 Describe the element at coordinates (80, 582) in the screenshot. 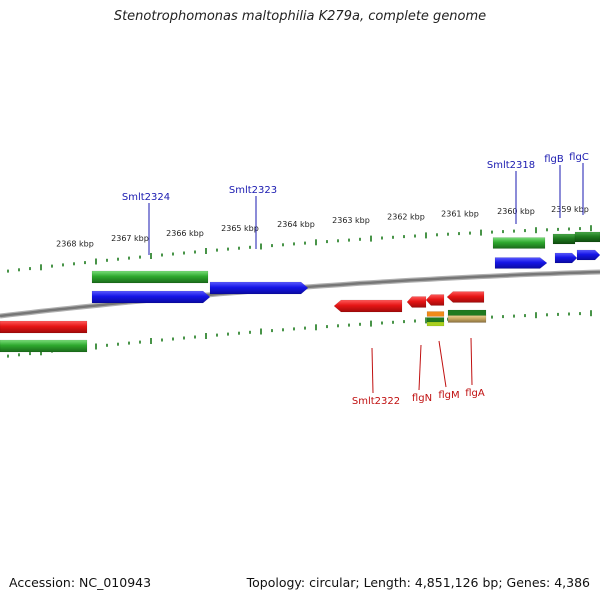

I see `accession-text: Accession: NC_010943` at that location.